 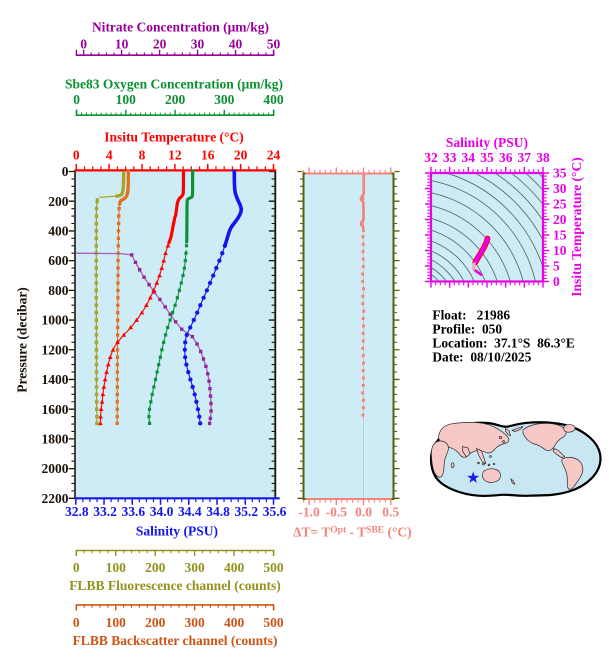 What do you see at coordinates (246, 511) in the screenshot?
I see `svg-text: 35.2` at bounding box center [246, 511].